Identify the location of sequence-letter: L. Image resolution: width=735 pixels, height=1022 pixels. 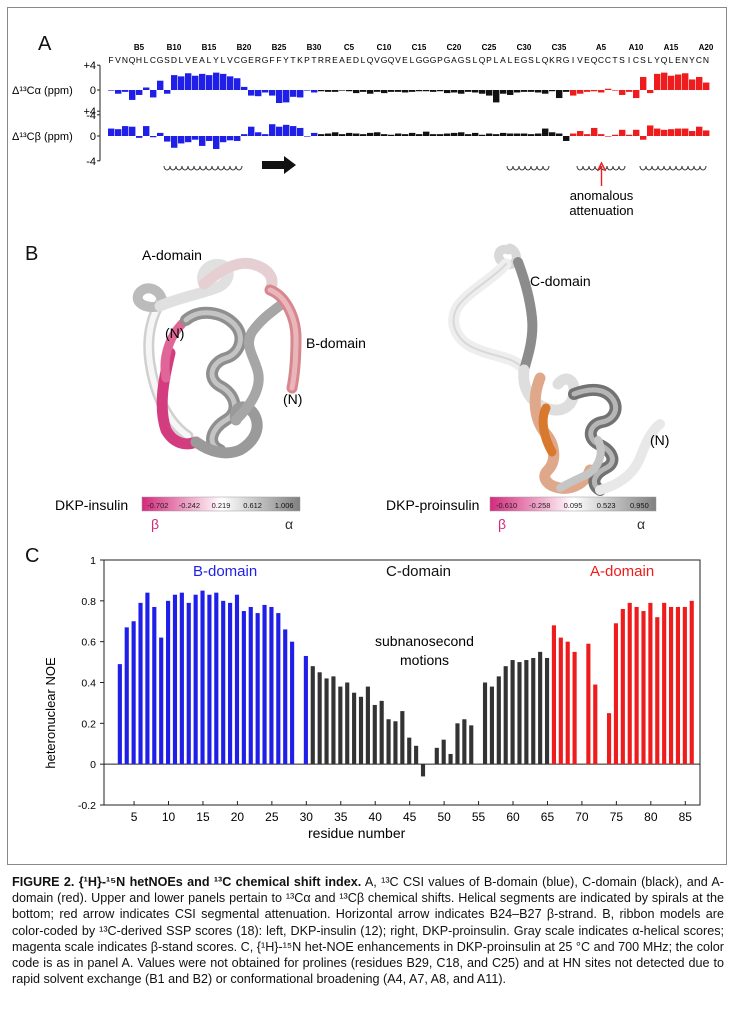
(510, 60).